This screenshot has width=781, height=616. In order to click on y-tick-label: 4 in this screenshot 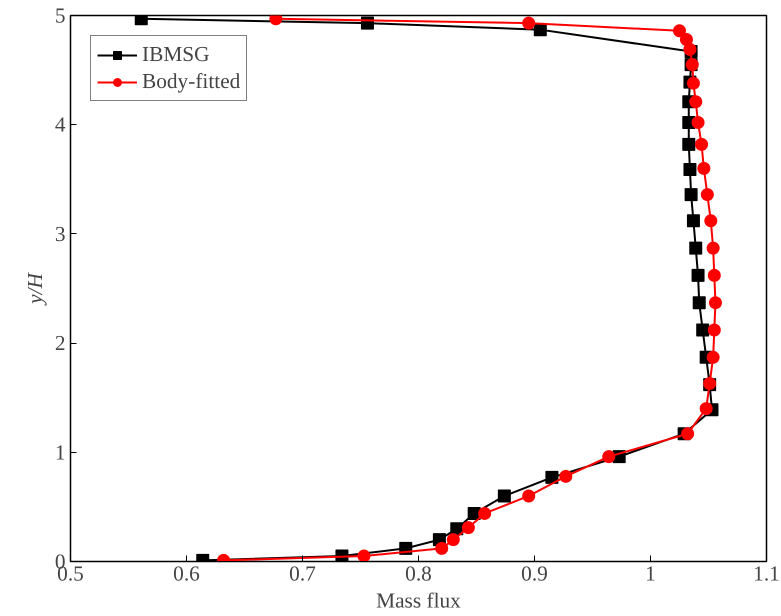, I will do `click(60, 124)`.